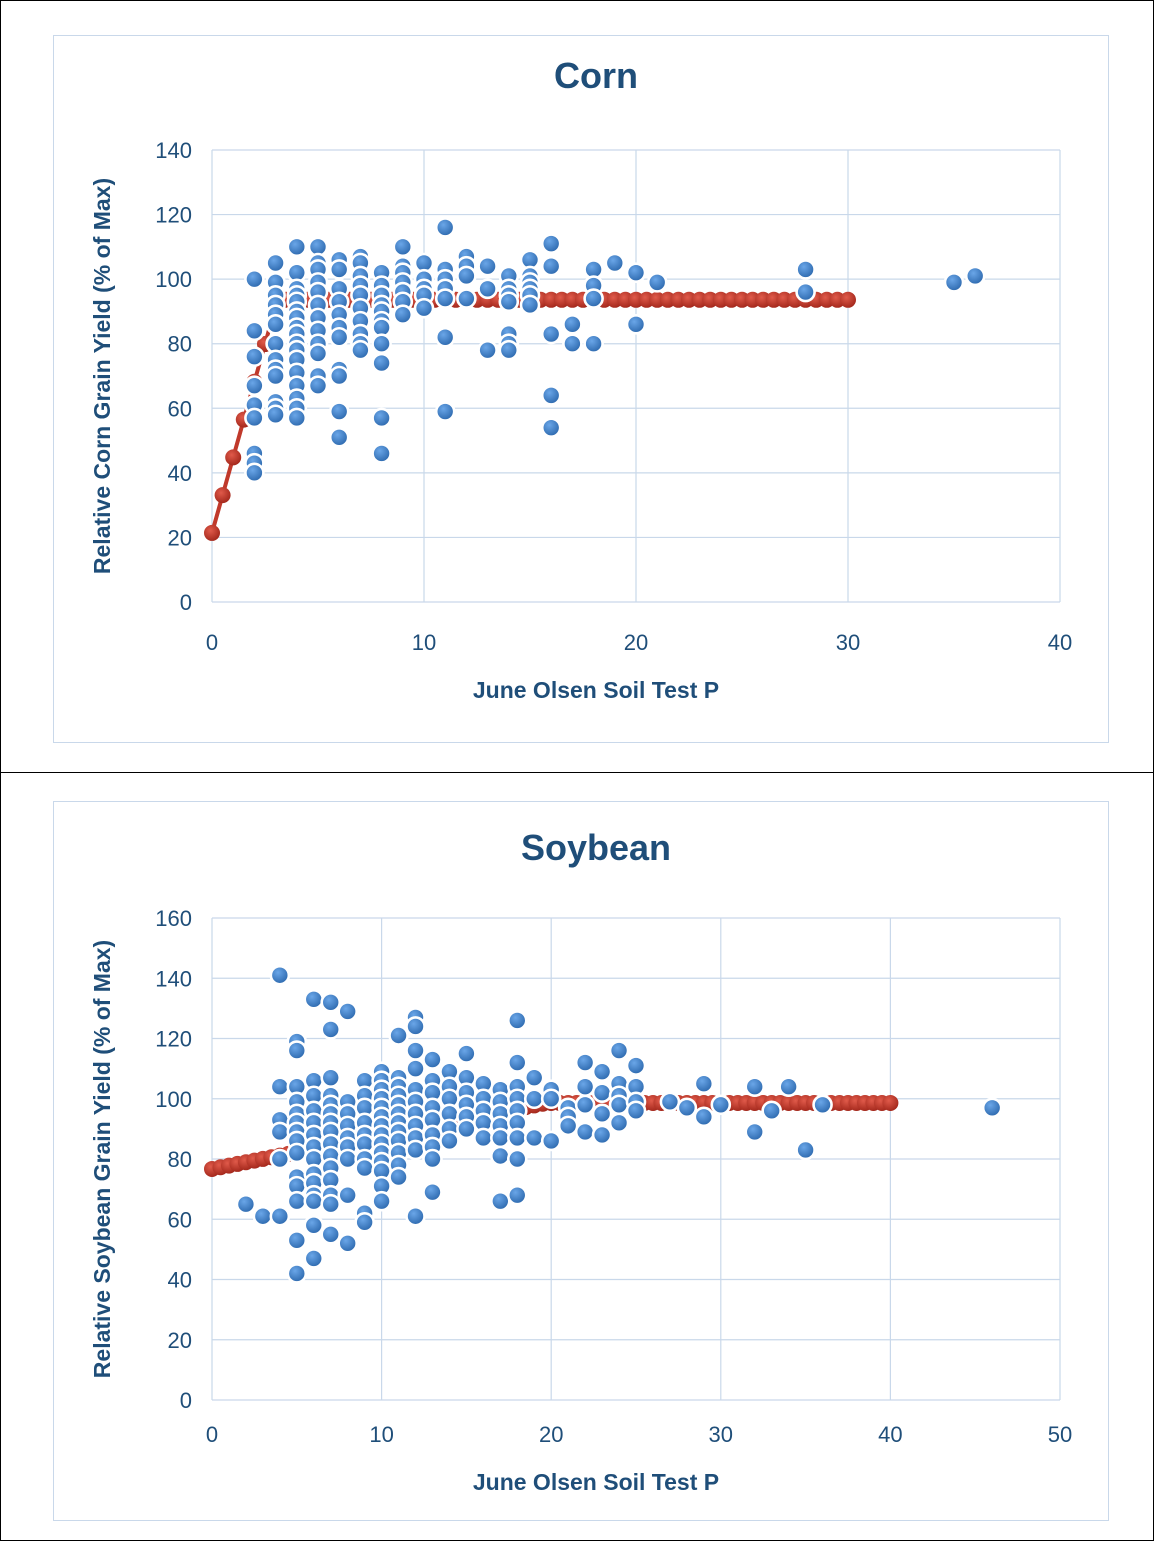  Describe the element at coordinates (186, 602) in the screenshot. I see `y-tick-label: 0` at that location.